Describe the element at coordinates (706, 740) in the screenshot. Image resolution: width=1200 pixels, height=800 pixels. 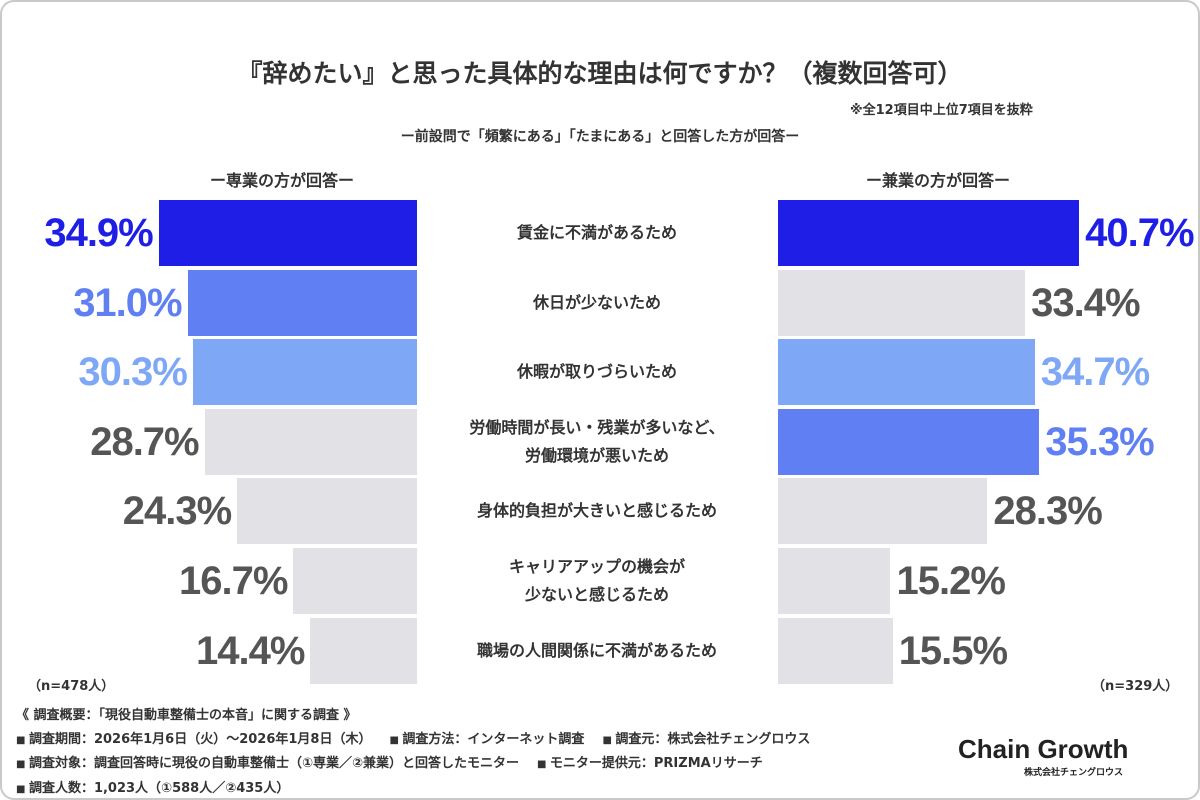
I see `footer-item: 調査元：株式会社チェングロウス` at that location.